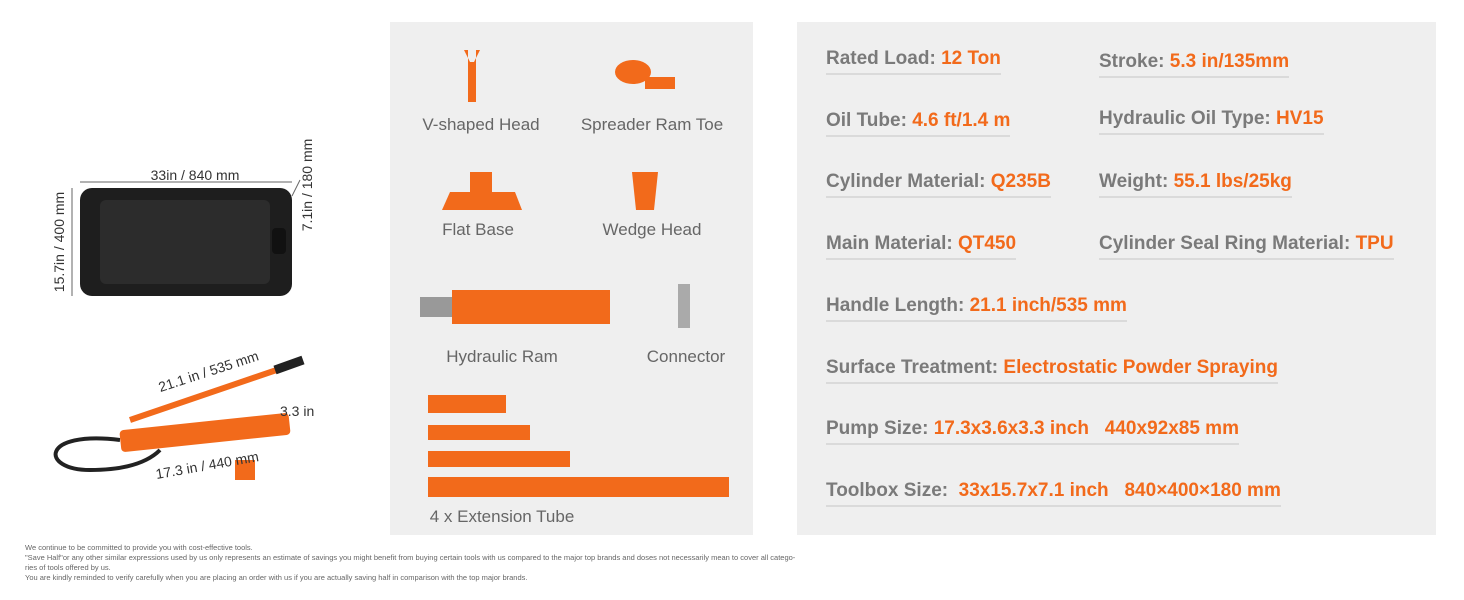 The image size is (1464, 600). I want to click on spec-item: Main Material: QT450, so click(921, 246).